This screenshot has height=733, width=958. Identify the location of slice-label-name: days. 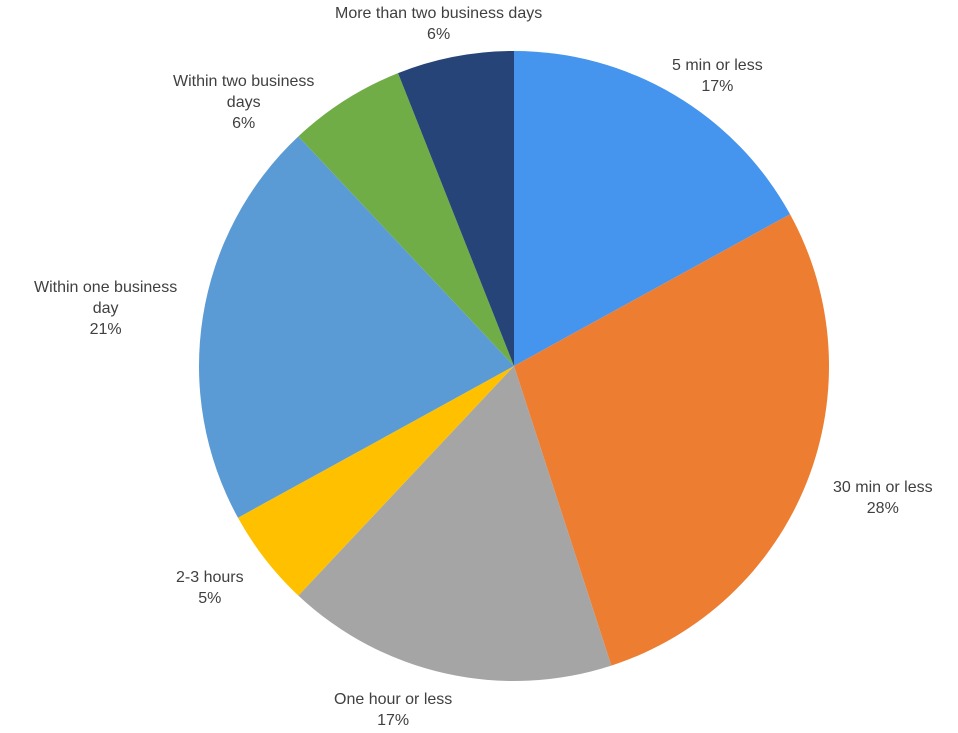
(243, 102).